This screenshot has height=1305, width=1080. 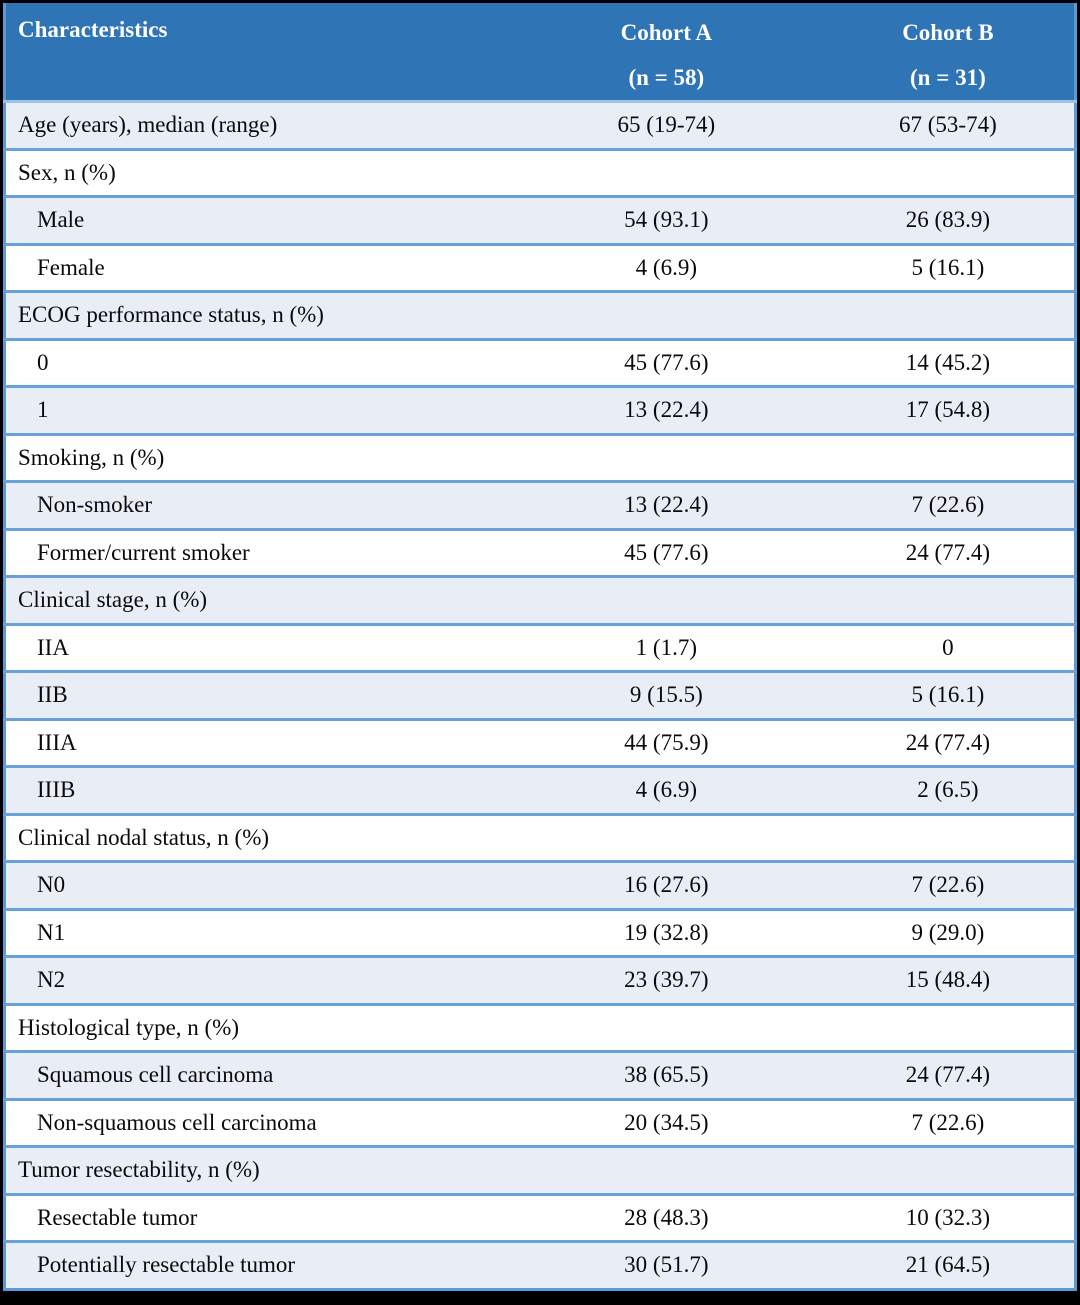 I want to click on row-label: Histological type, n (%), so click(x=257, y=1027).